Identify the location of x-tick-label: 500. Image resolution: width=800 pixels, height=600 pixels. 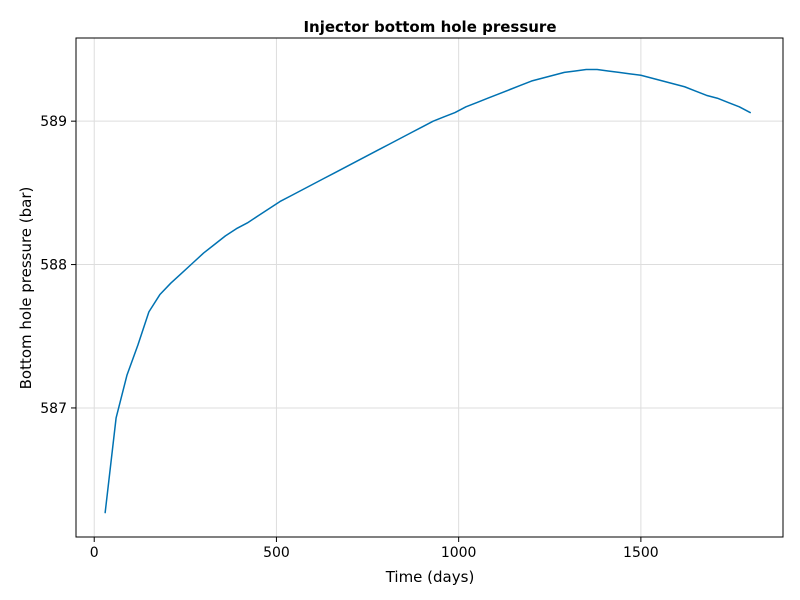
(276, 553).